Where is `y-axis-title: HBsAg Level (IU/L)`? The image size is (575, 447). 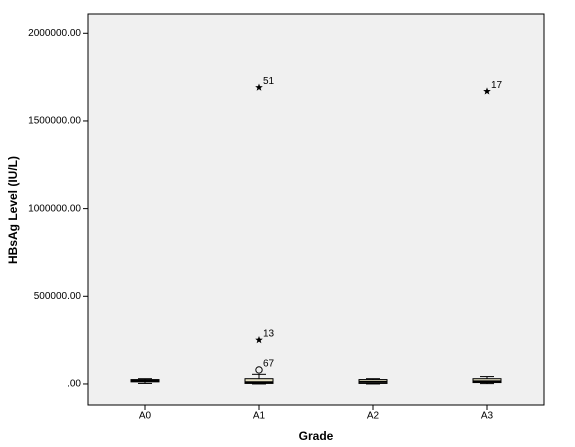 y-axis-title: HBsAg Level (IU/L) is located at coordinates (13, 210).